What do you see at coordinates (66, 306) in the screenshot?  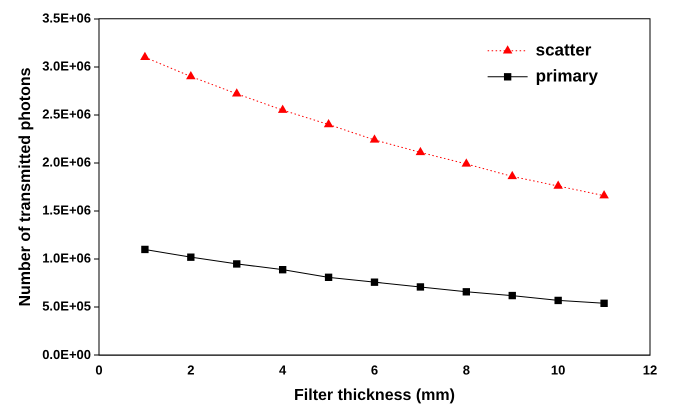 I see `y-tick-label: 5.0E+05` at bounding box center [66, 306].